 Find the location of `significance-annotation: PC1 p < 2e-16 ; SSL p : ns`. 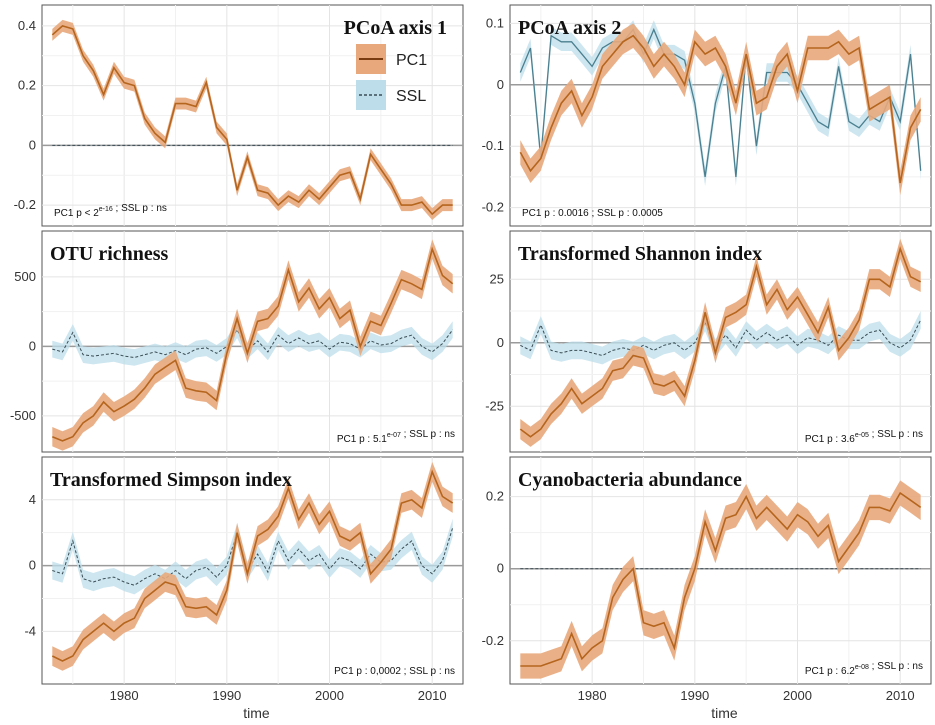

significance-annotation: PC1 p < 2e-16 ; SSL p : ns is located at coordinates (110, 211).